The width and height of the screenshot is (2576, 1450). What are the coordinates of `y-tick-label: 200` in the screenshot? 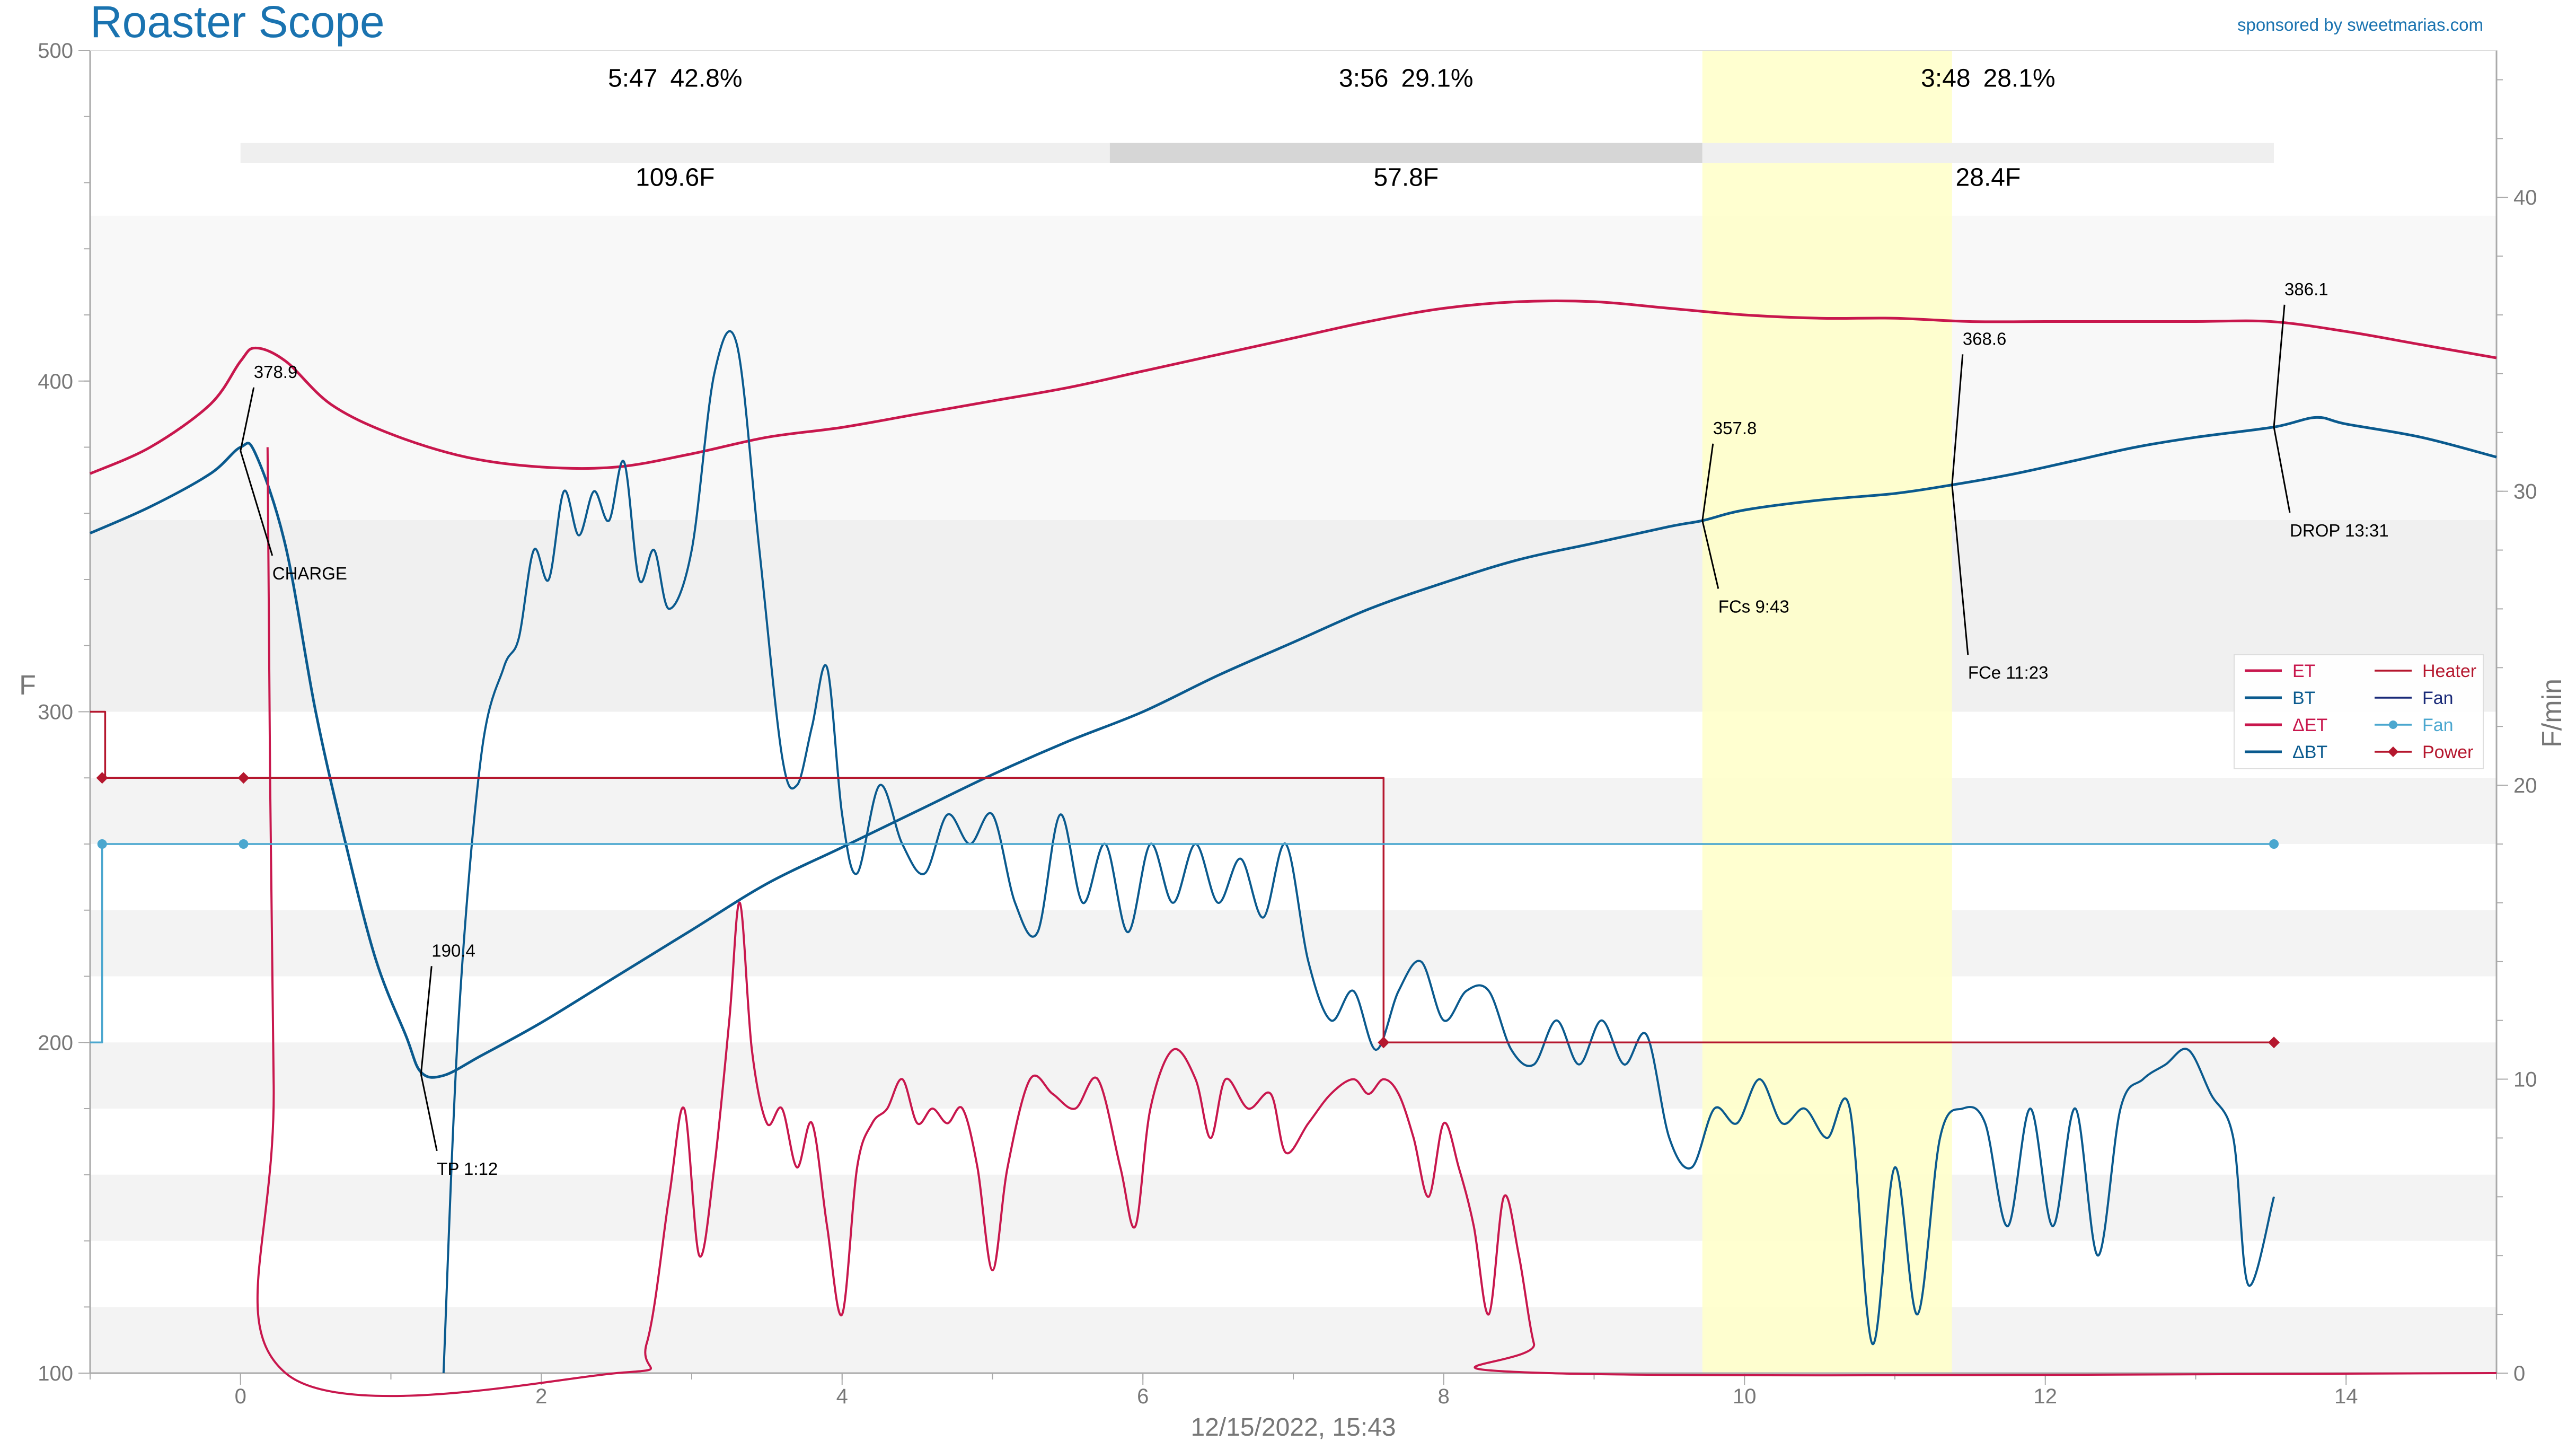 It's located at (55, 1042).